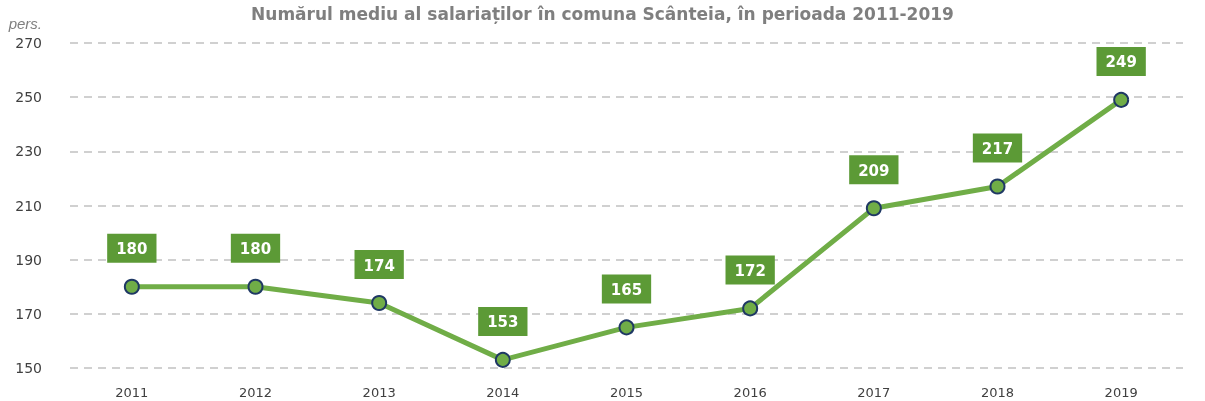  I want to click on x-tick-label: 2013, so click(379, 392).